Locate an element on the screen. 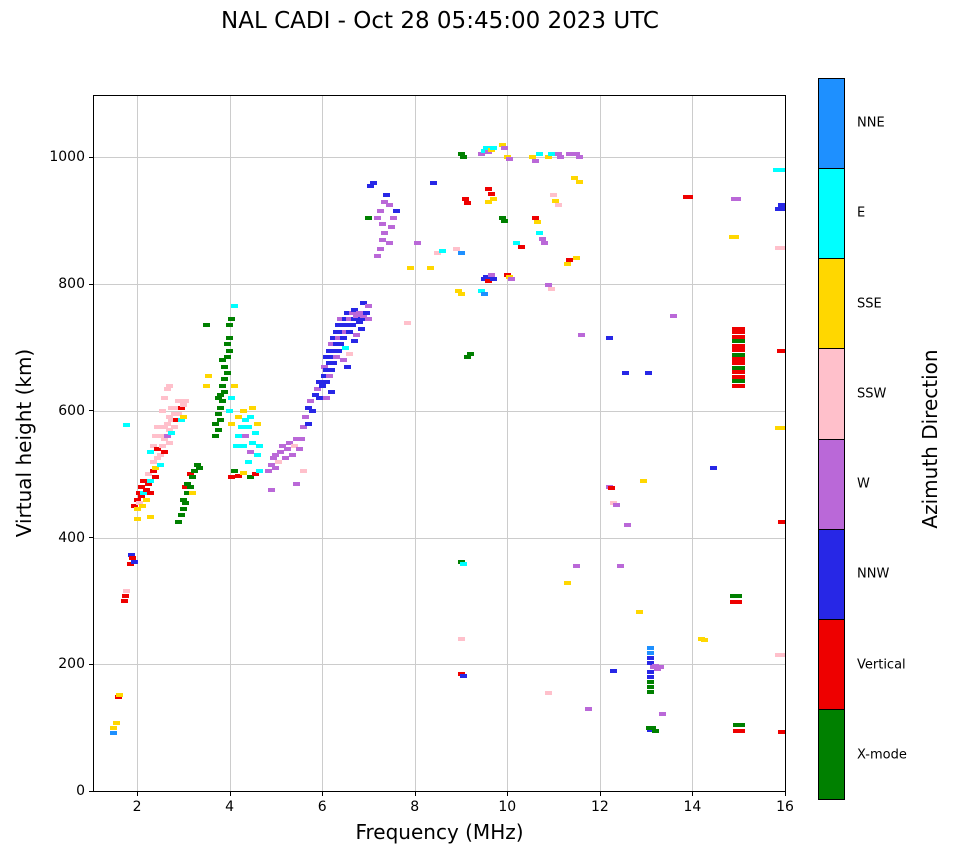  colorbar-segment-vertical is located at coordinates (831, 663).